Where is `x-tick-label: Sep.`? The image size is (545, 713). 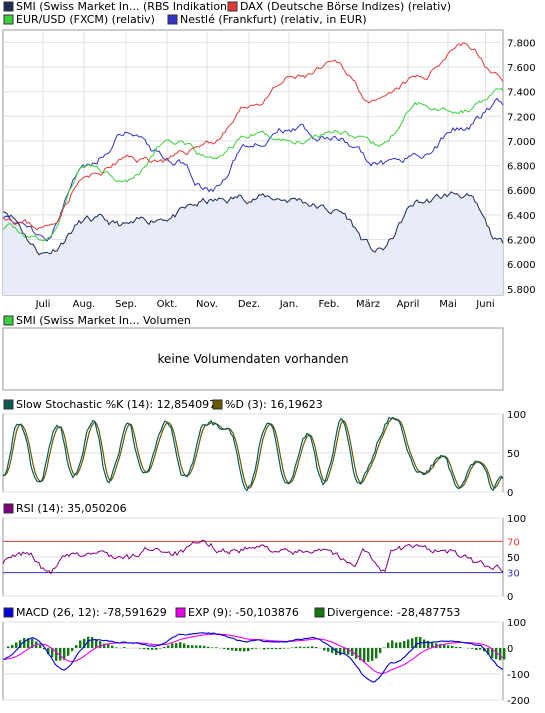
x-tick-label: Sep. is located at coordinates (126, 304).